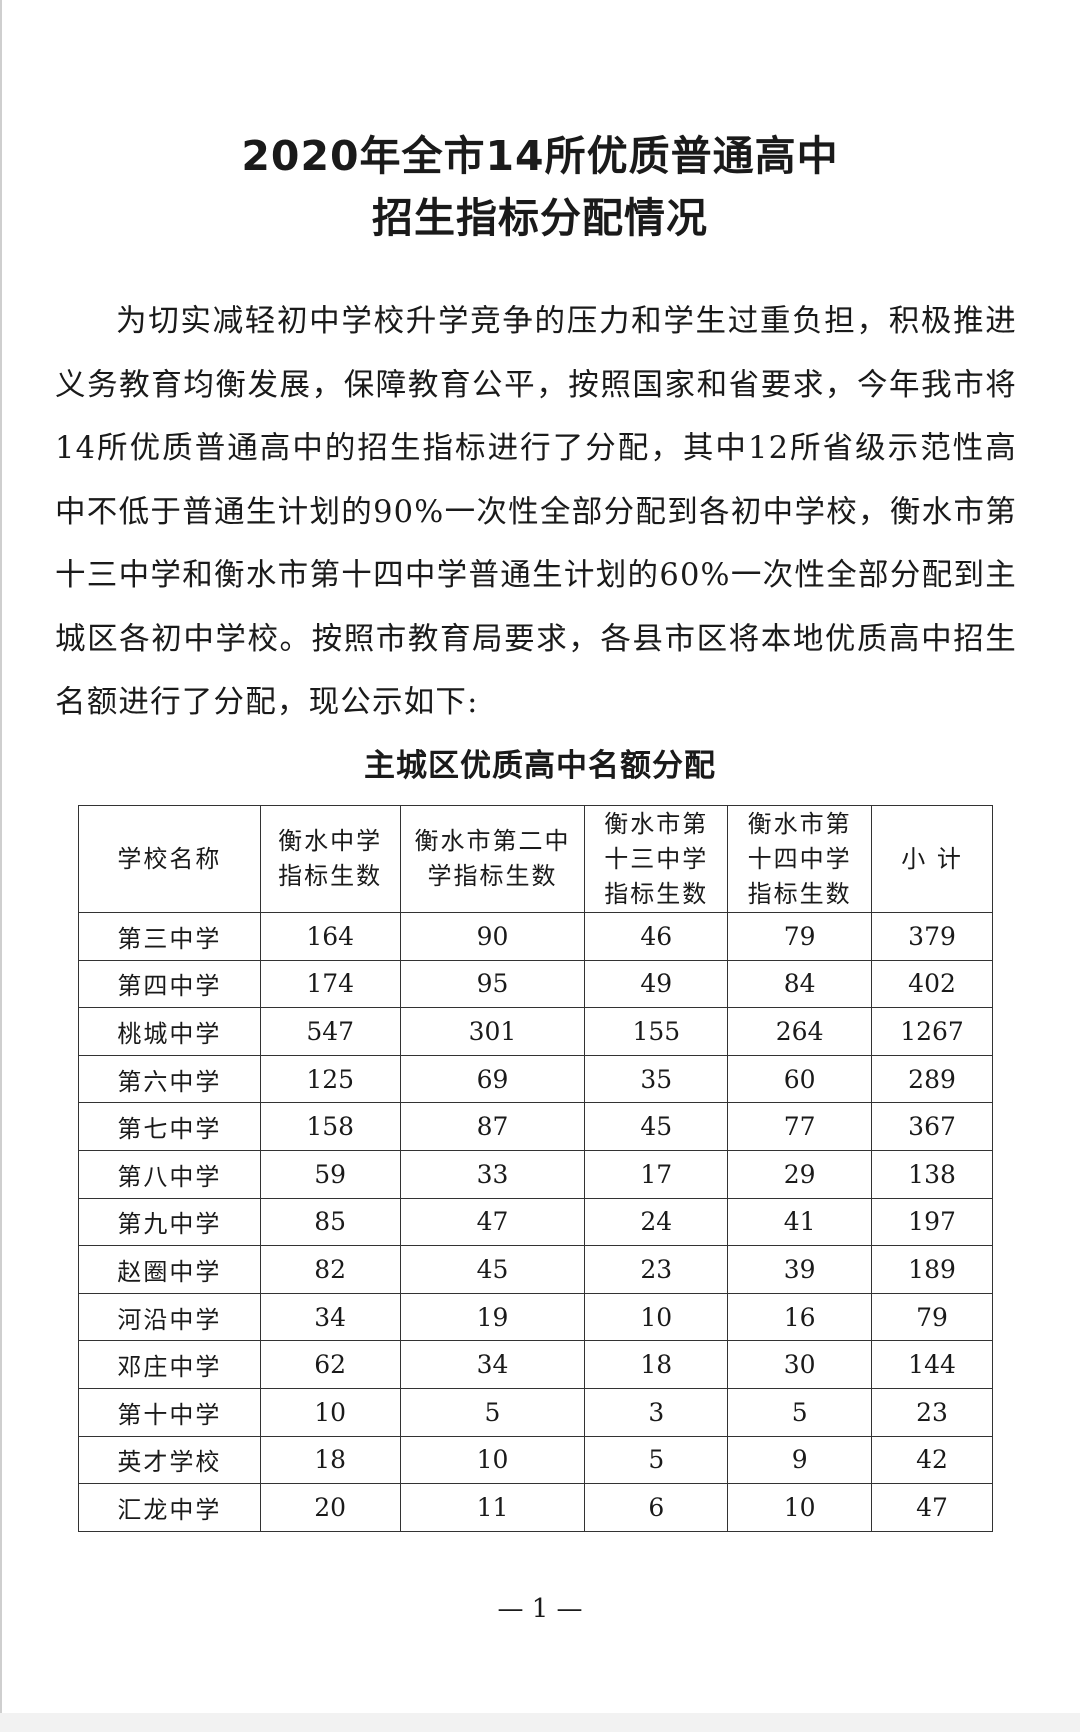 The height and width of the screenshot is (1732, 1080). What do you see at coordinates (492, 1126) in the screenshot?
I see `quota-cell: 87` at bounding box center [492, 1126].